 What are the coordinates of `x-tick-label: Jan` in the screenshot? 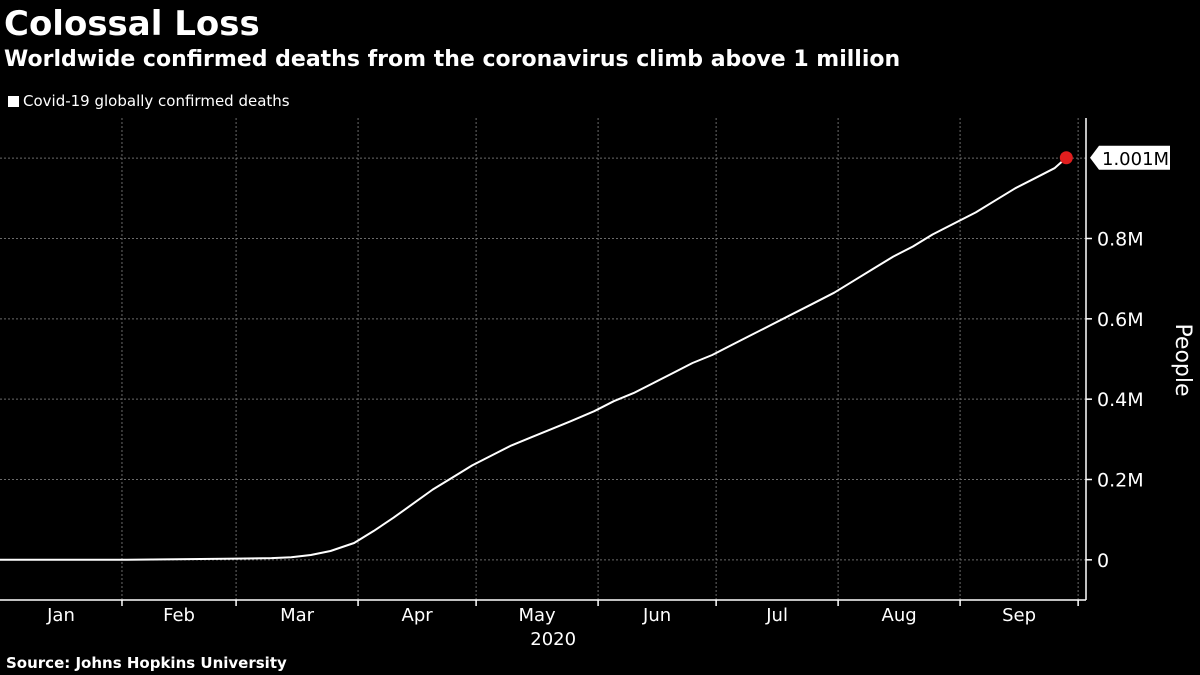 It's located at (60, 615).